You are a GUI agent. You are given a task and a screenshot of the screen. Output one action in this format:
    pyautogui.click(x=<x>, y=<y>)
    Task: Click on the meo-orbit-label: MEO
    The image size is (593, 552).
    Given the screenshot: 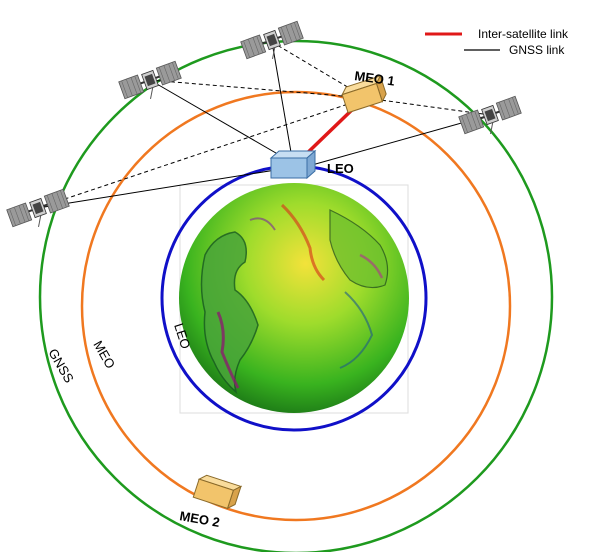 What is the action you would take?
    pyautogui.click(x=104, y=354)
    